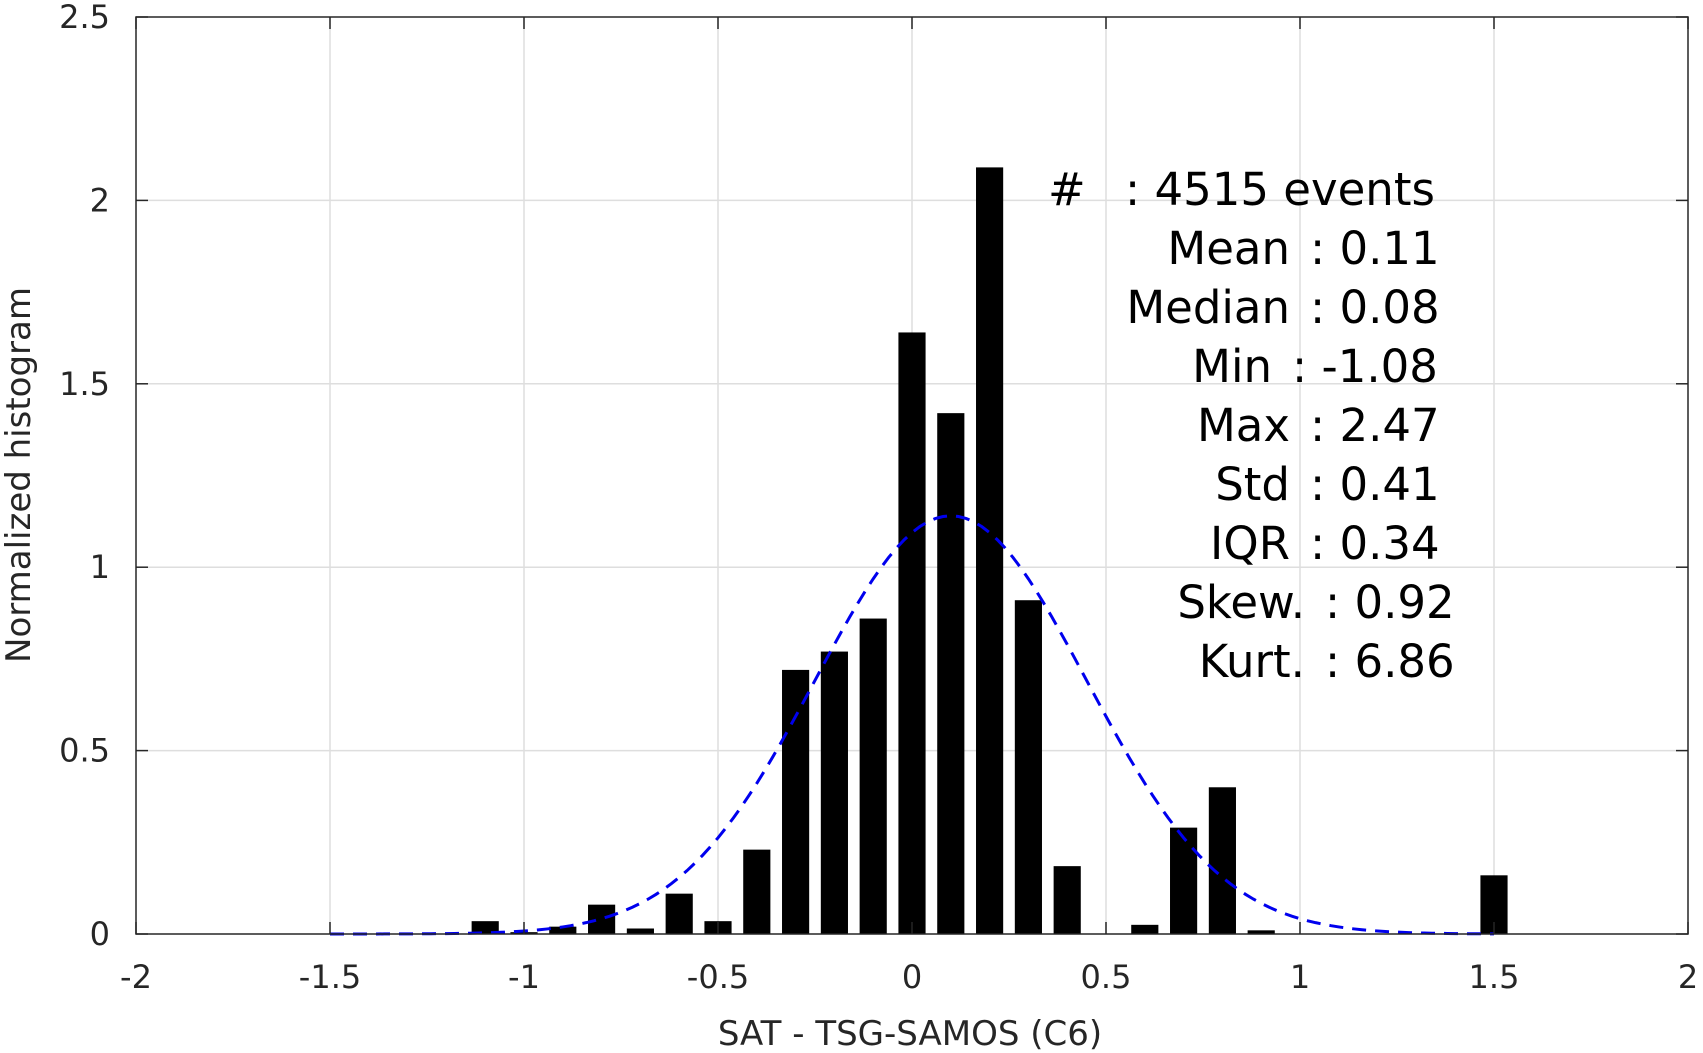  I want to click on y-tick-label: 0, so click(100, 934).